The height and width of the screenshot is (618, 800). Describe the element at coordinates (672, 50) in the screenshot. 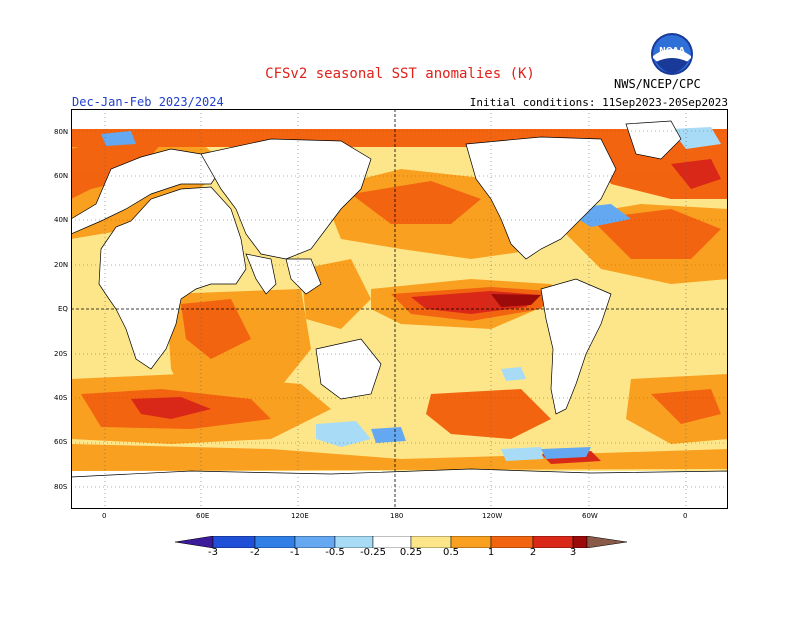

I see `logo-text: NOAA` at that location.